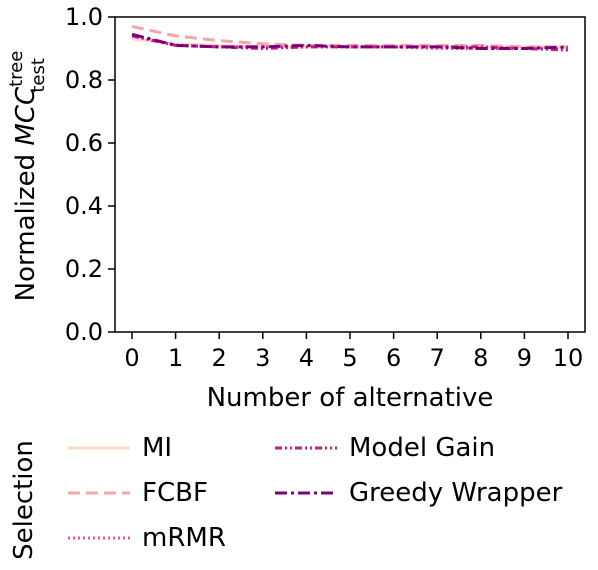 This screenshot has width=598, height=570. I want to click on x-tick-label: 5, so click(349, 358).